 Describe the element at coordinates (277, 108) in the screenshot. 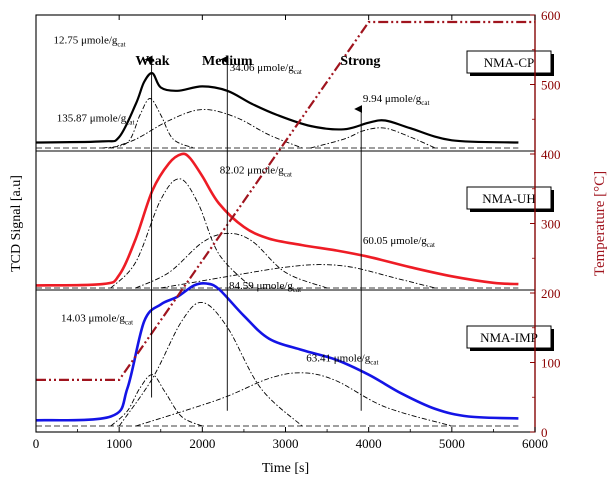

I see `nma-cp-tcd-curve` at that location.